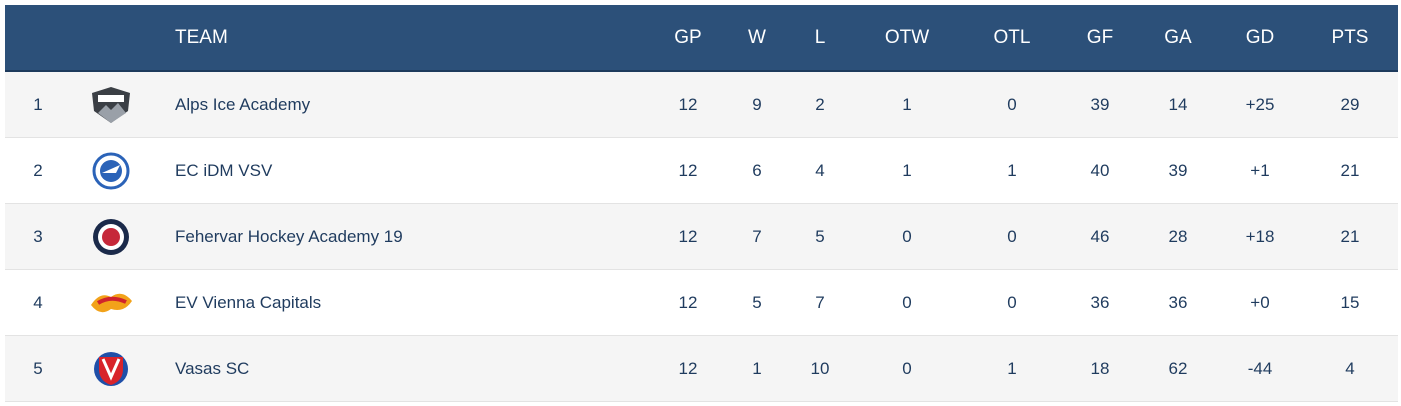  Describe the element at coordinates (1178, 37) in the screenshot. I see `header-cell: GA` at that location.